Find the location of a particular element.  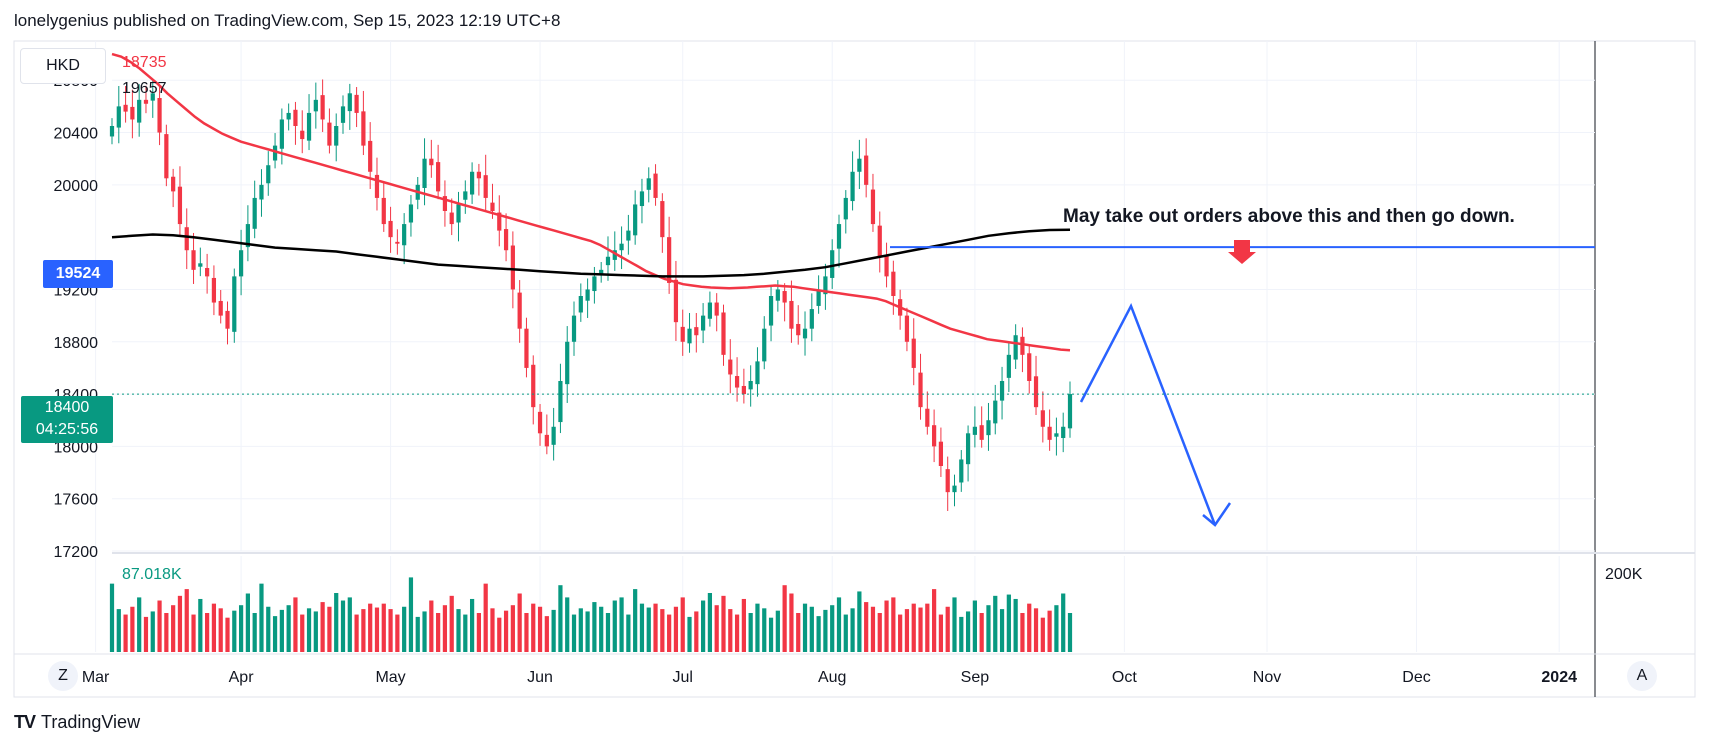

x-tick-label: Apr is located at coordinates (242, 677).